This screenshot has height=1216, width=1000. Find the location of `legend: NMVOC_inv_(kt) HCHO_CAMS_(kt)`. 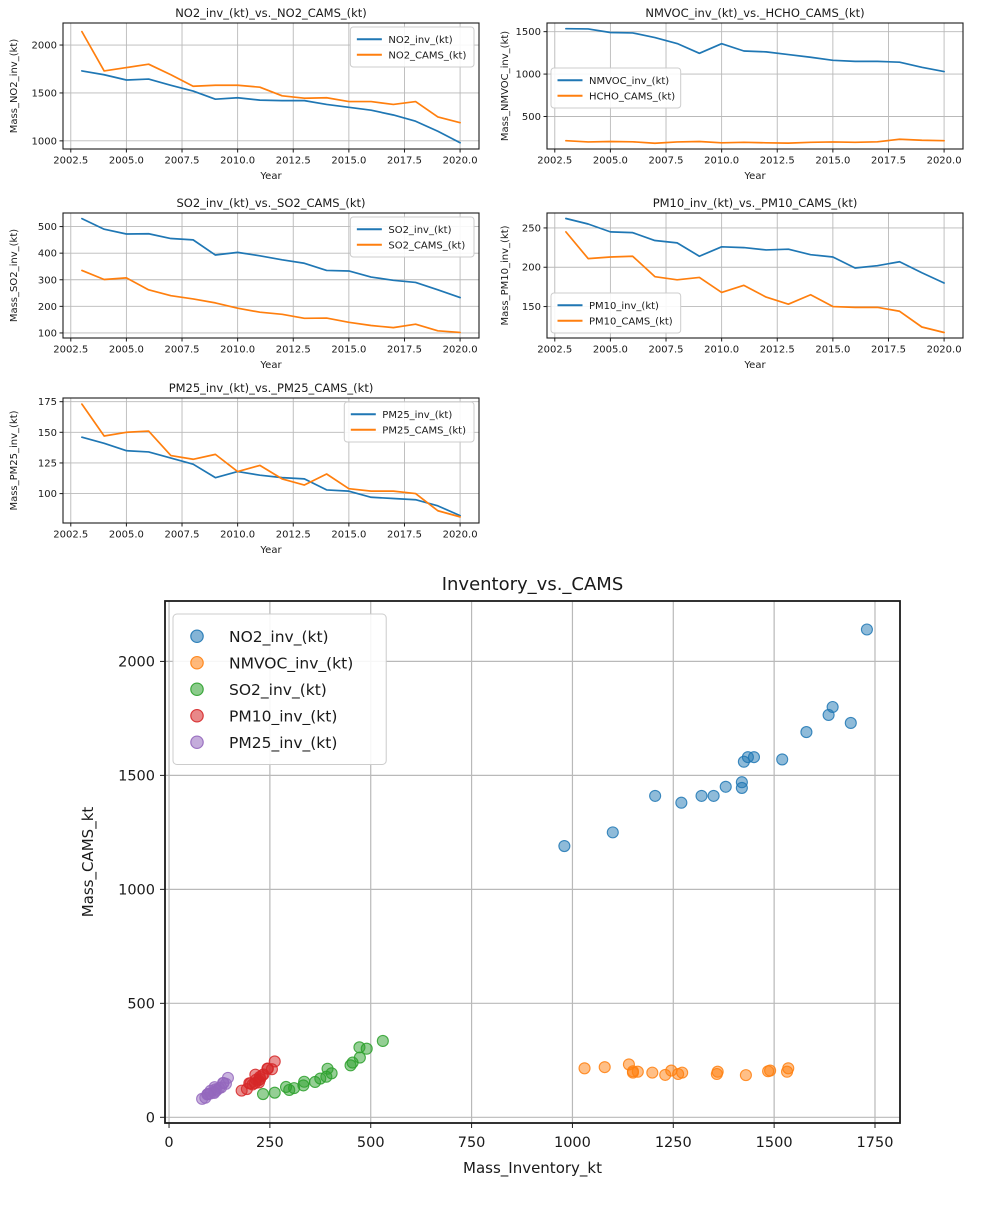

legend: NMVOC_inv_(kt) HCHO_CAMS_(kt) is located at coordinates (616, 88).